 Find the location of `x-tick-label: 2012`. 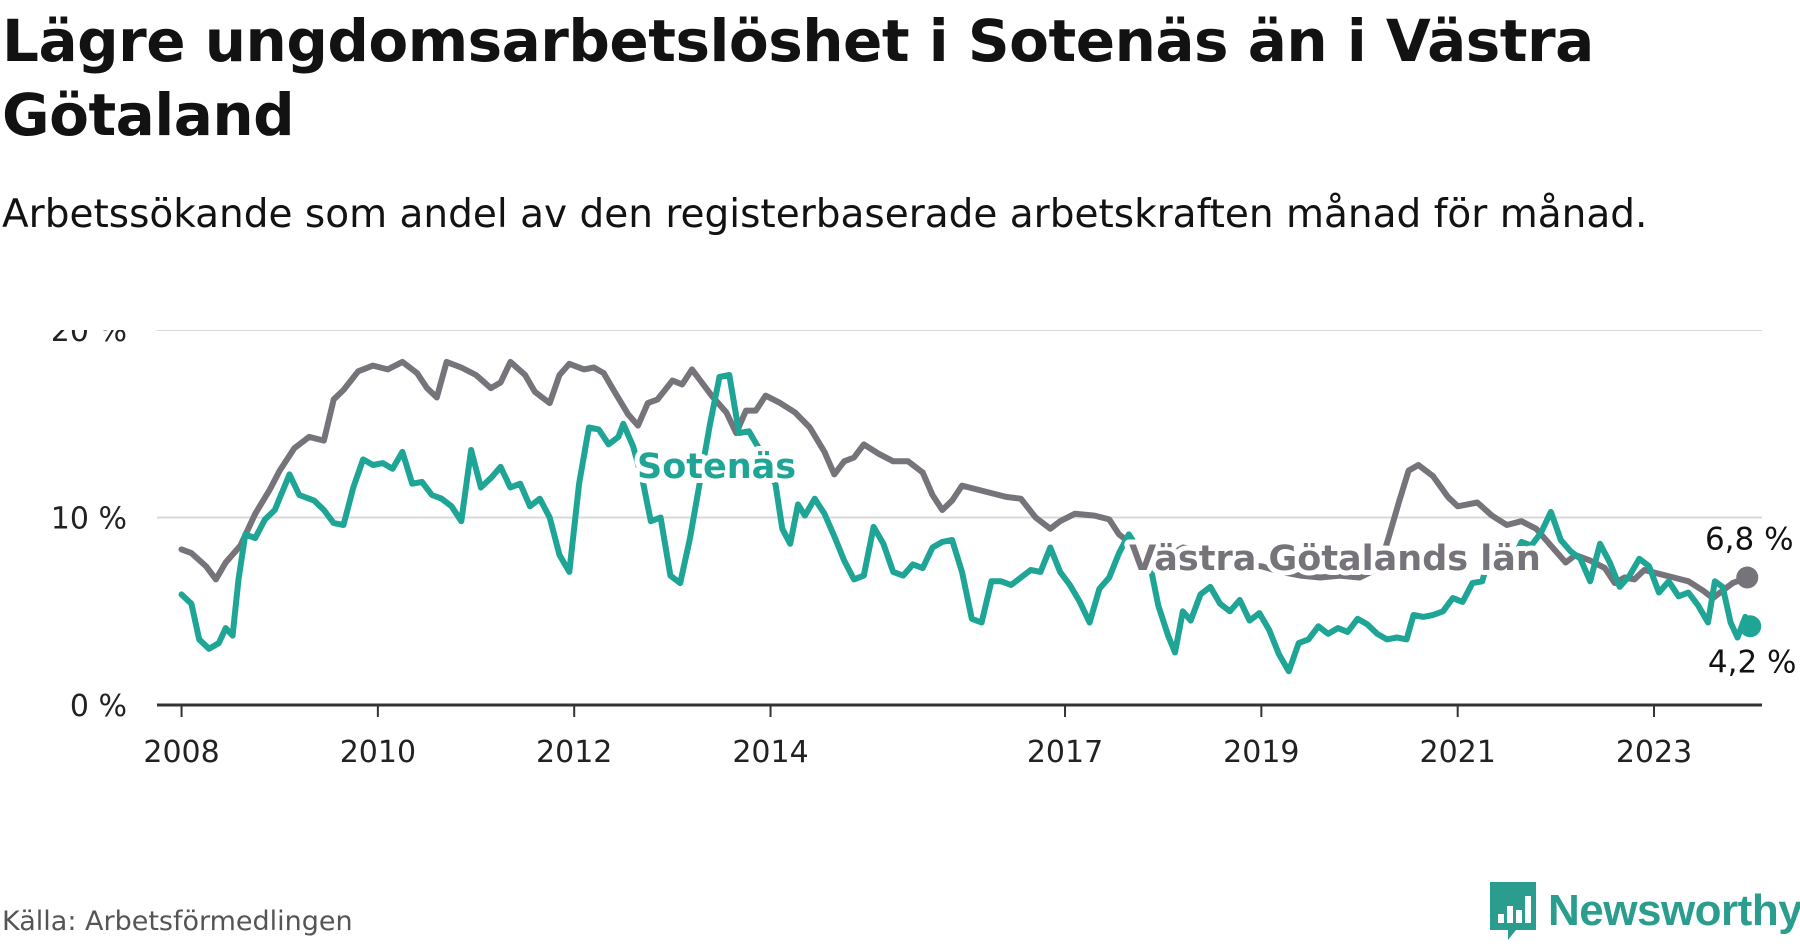

x-tick-label: 2012 is located at coordinates (574, 752).